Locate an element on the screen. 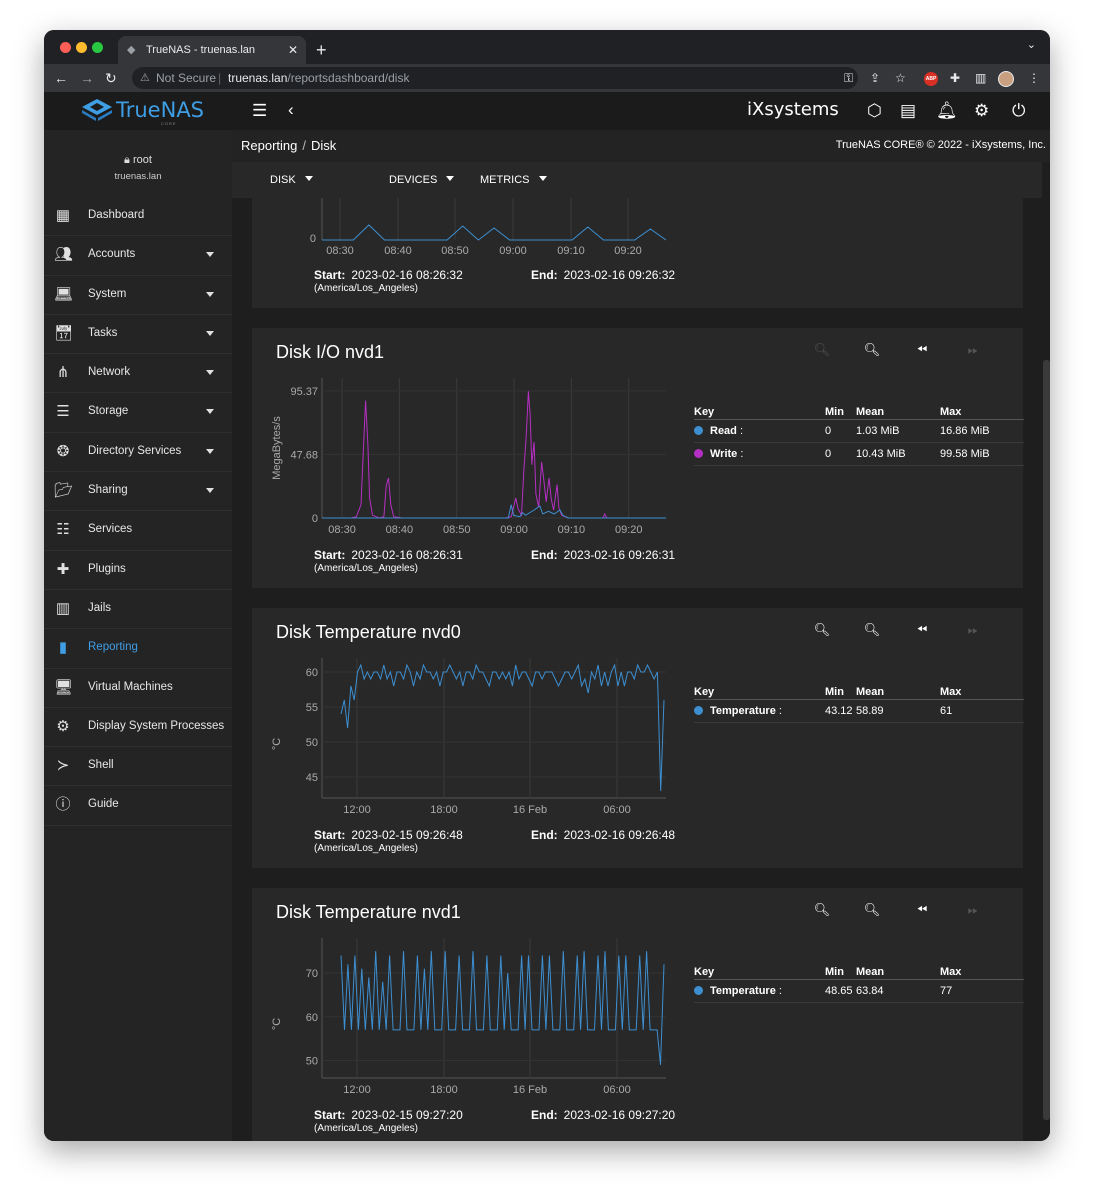 The height and width of the screenshot is (1200, 1094). adblock-extension-icon: ABP is located at coordinates (931, 79).